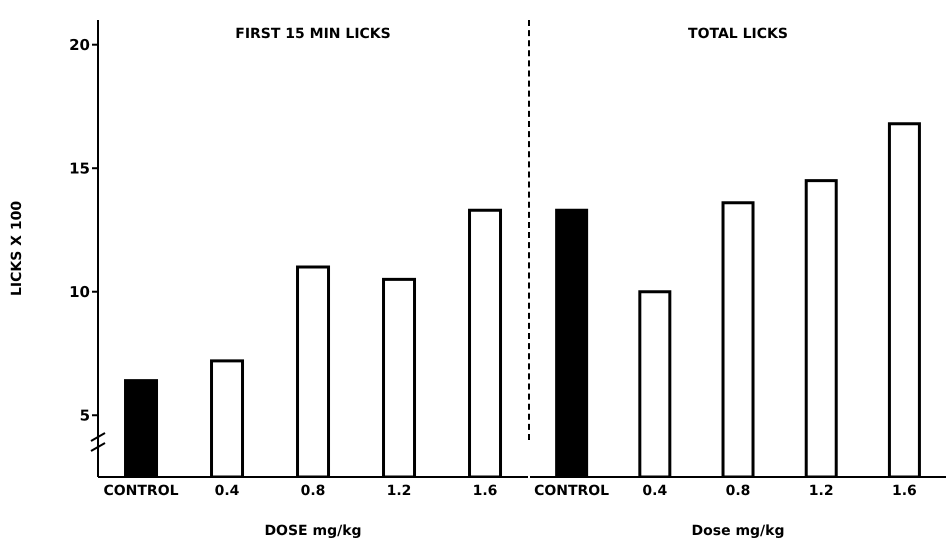 This screenshot has width=952, height=547. I want to click on x-axis-title: DOSE mg/kg, so click(313, 531).